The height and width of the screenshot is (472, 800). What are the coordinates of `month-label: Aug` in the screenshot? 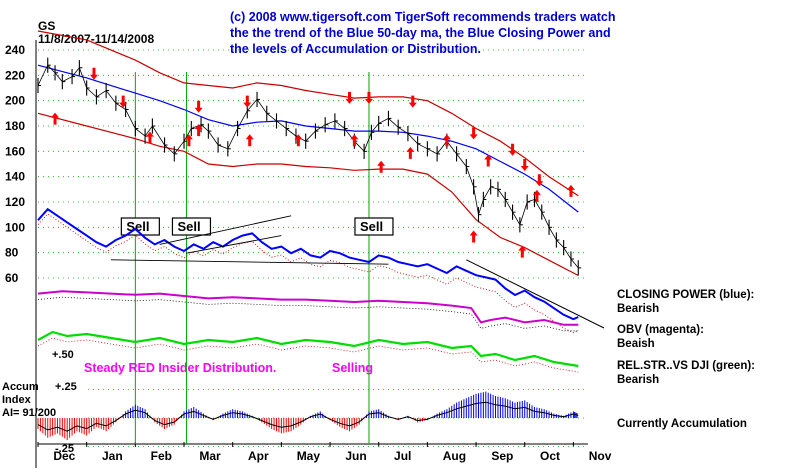 It's located at (454, 456).